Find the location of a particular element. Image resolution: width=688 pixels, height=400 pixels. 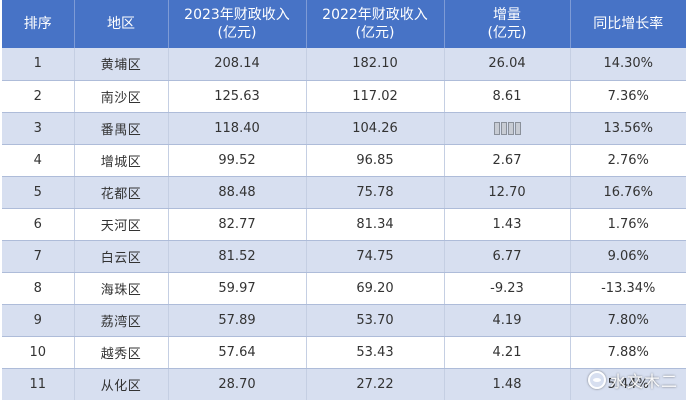

table-row: 9 荔湾区 57.89 53.70 4.19 7.80% is located at coordinates (344, 320).